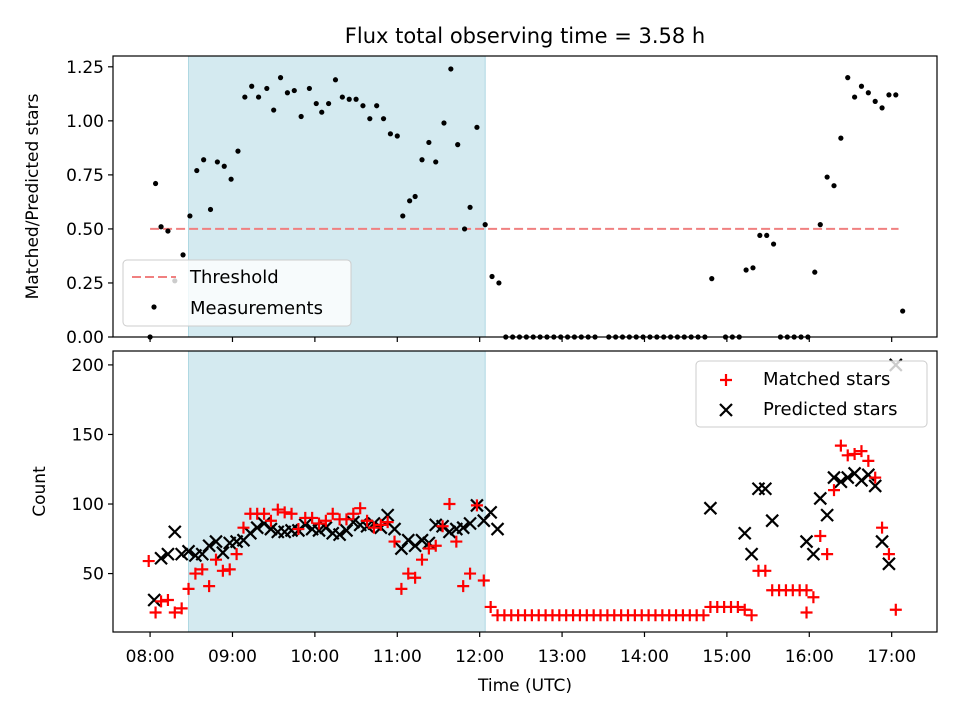 This screenshot has height=720, width=960. Describe the element at coordinates (726, 380) in the screenshot. I see `legend-matched-swatch` at that location.